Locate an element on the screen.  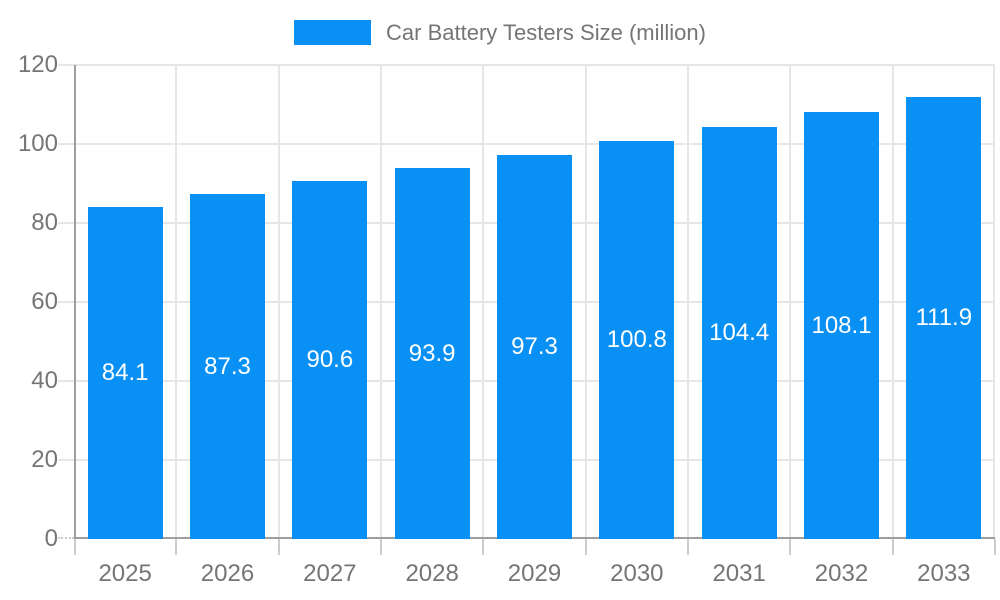
x-axis-tick-label: 2027 is located at coordinates (330, 573).